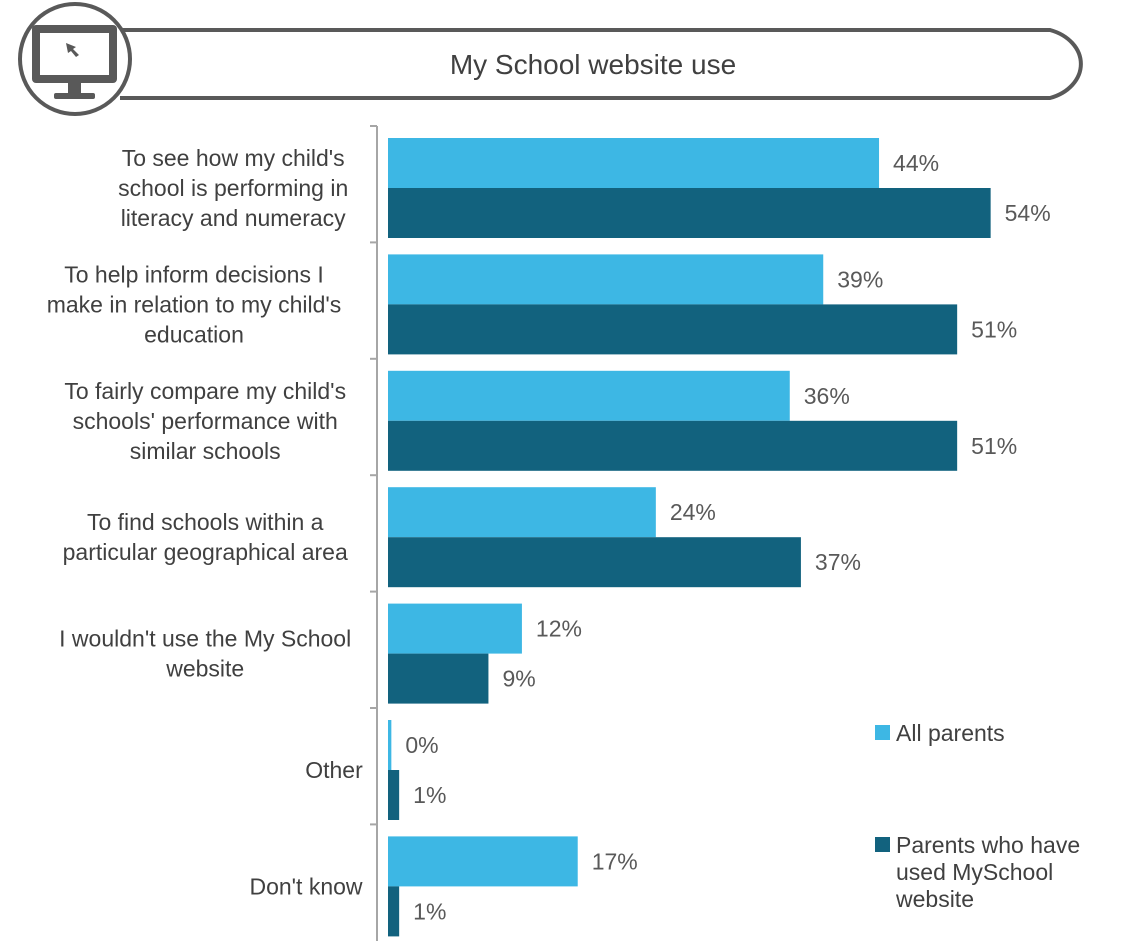 The image size is (1126, 941). What do you see at coordinates (204, 669) in the screenshot?
I see `category-label-line: website` at bounding box center [204, 669].